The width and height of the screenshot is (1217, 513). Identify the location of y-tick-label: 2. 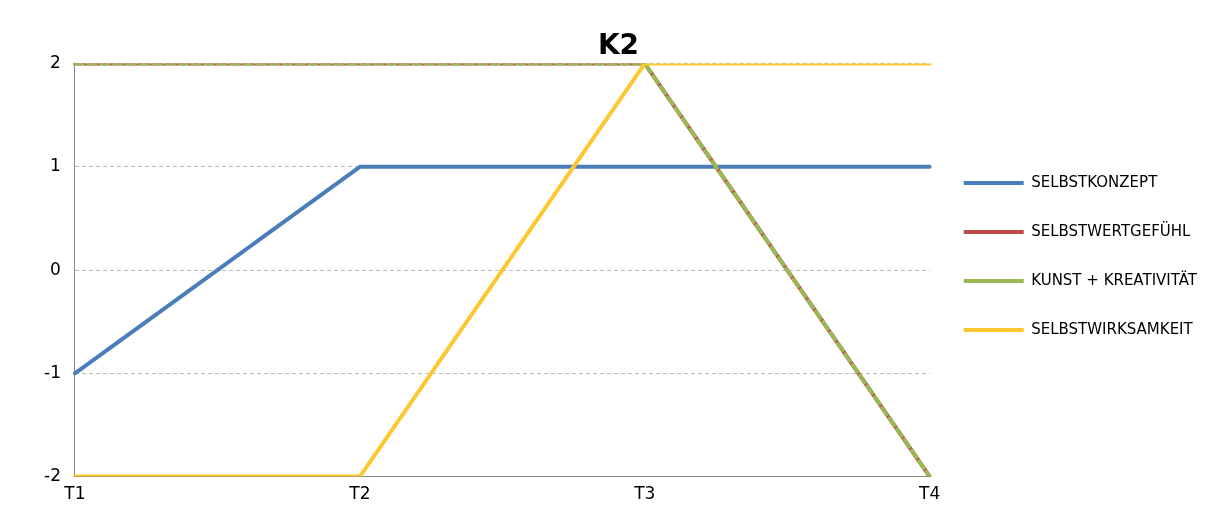
(55, 62).